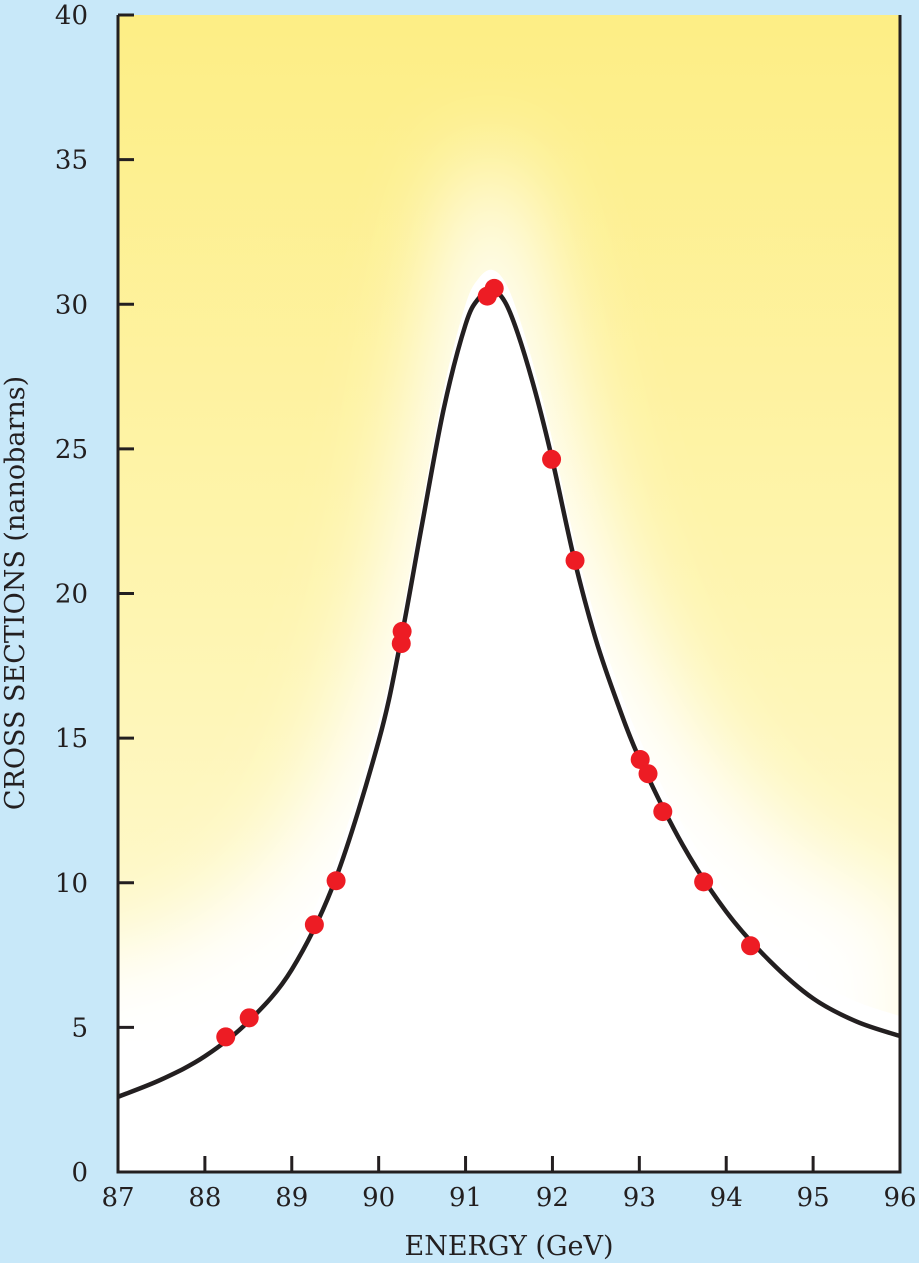 This screenshot has height=1263, width=919. Describe the element at coordinates (291, 1198) in the screenshot. I see `x-tick-label: 89` at that location.